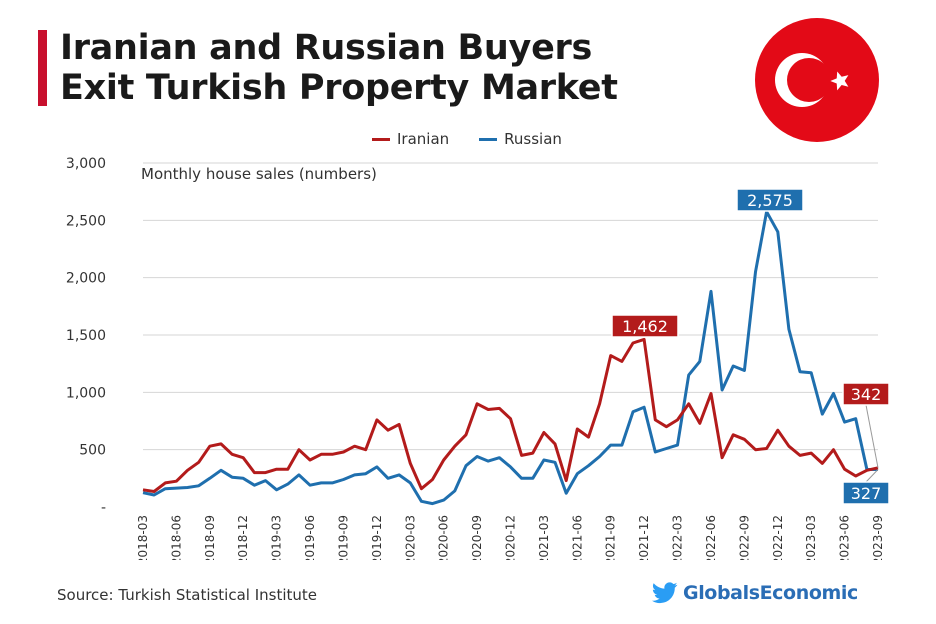 This screenshot has height=624, width=936. I want to click on data-callout-label: 327, so click(866, 493).